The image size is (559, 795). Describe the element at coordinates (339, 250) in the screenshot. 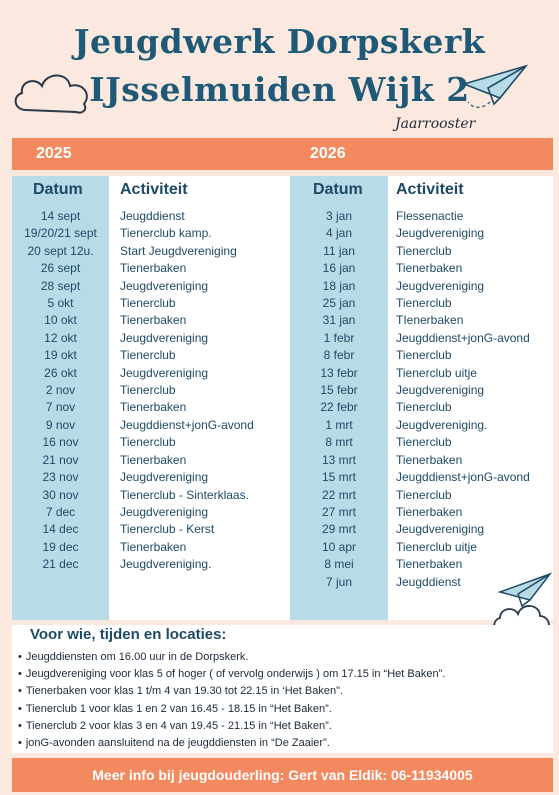

I see `list-item: 11 jan` at that location.